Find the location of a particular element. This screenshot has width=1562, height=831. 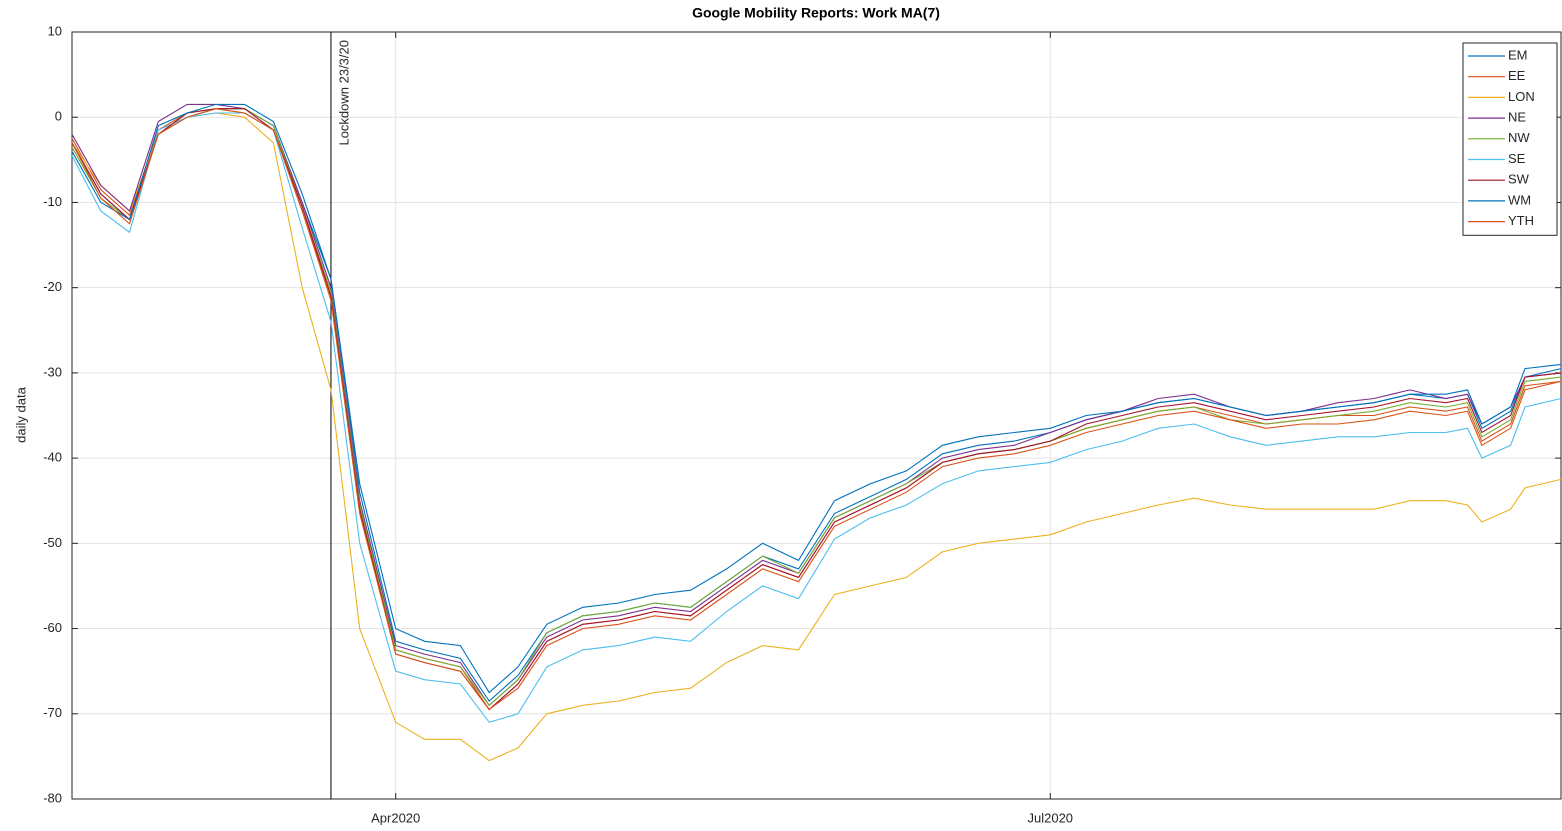

legend-label: SW is located at coordinates (1519, 179).